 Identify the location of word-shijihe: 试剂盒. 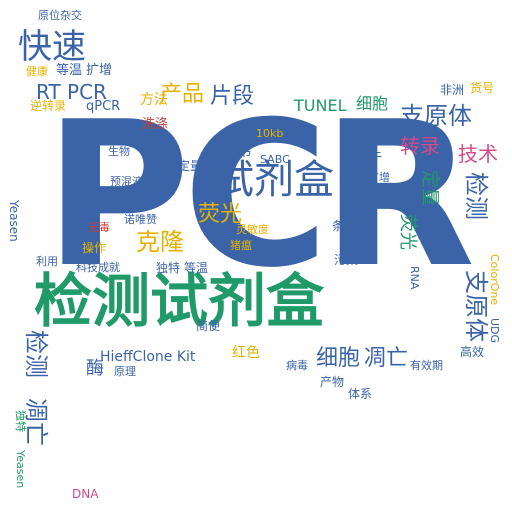
(274, 180).